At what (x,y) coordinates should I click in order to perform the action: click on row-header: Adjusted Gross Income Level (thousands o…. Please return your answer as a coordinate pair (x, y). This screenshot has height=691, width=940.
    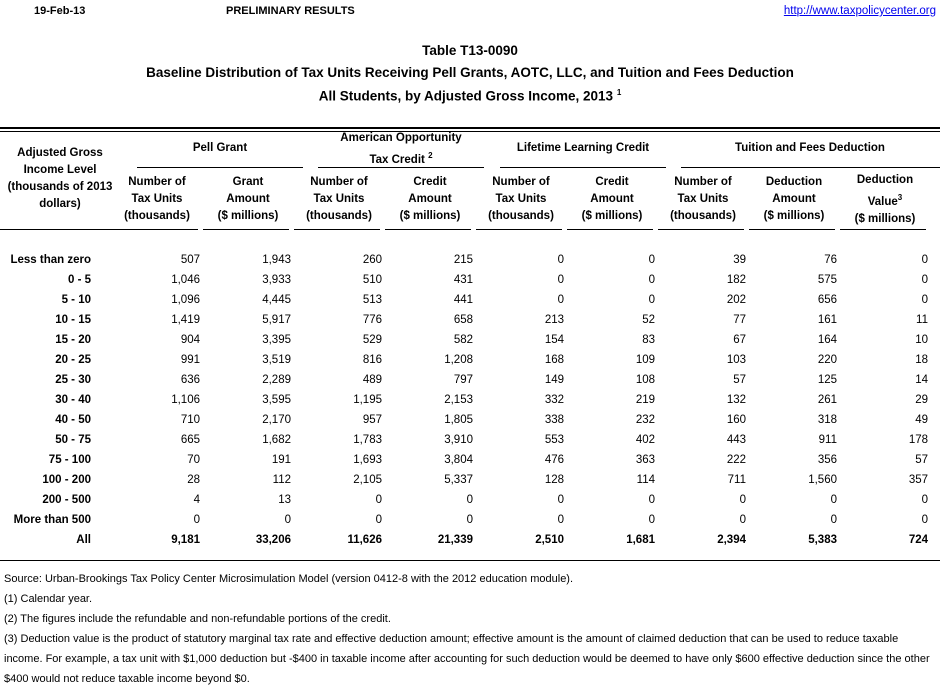
    Looking at the image, I should click on (60, 179).